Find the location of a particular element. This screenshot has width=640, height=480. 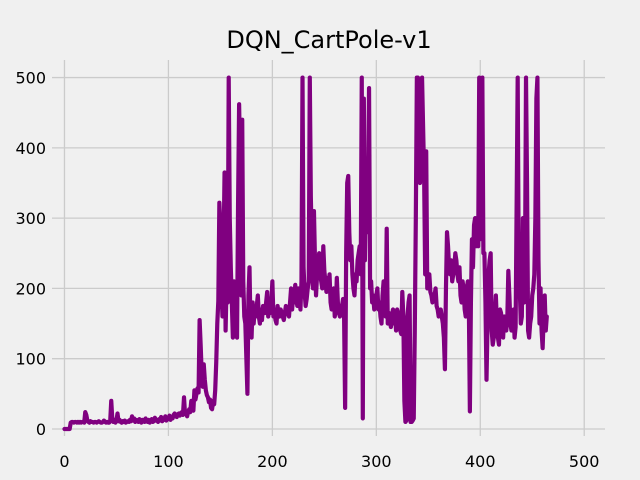

y-tick-label: 0 is located at coordinates (41, 429).